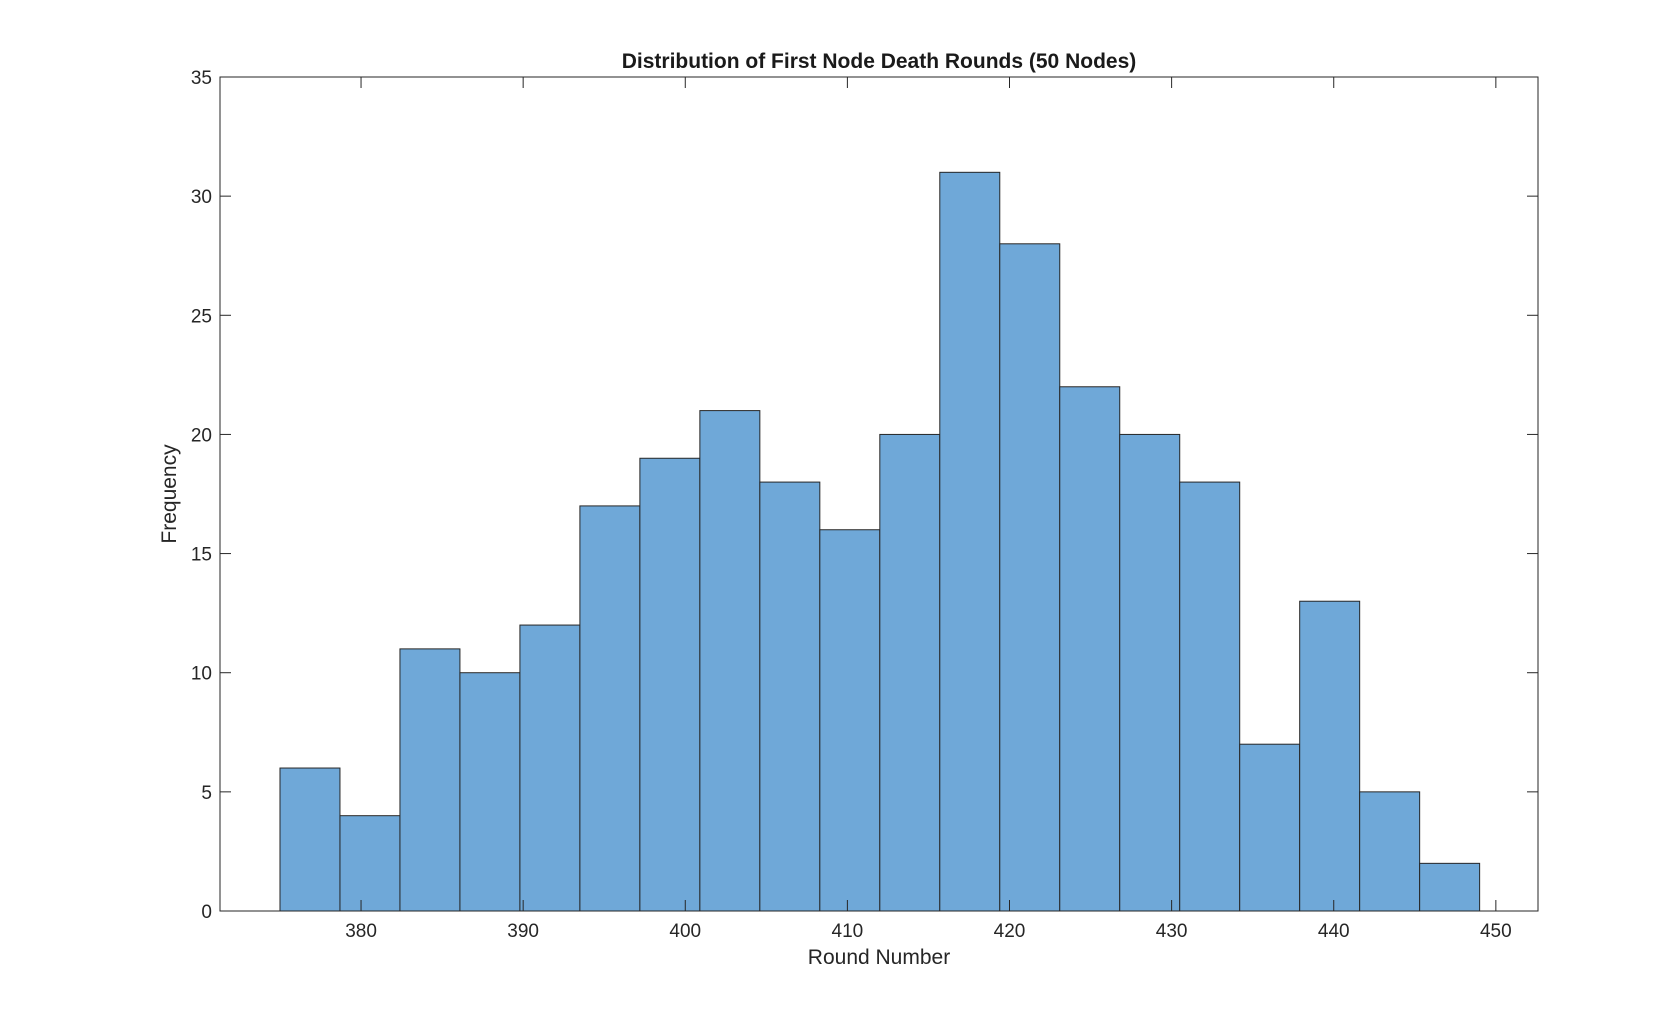 The height and width of the screenshot is (1016, 1679). Describe the element at coordinates (201, 674) in the screenshot. I see `y-tick-label: 10` at that location.